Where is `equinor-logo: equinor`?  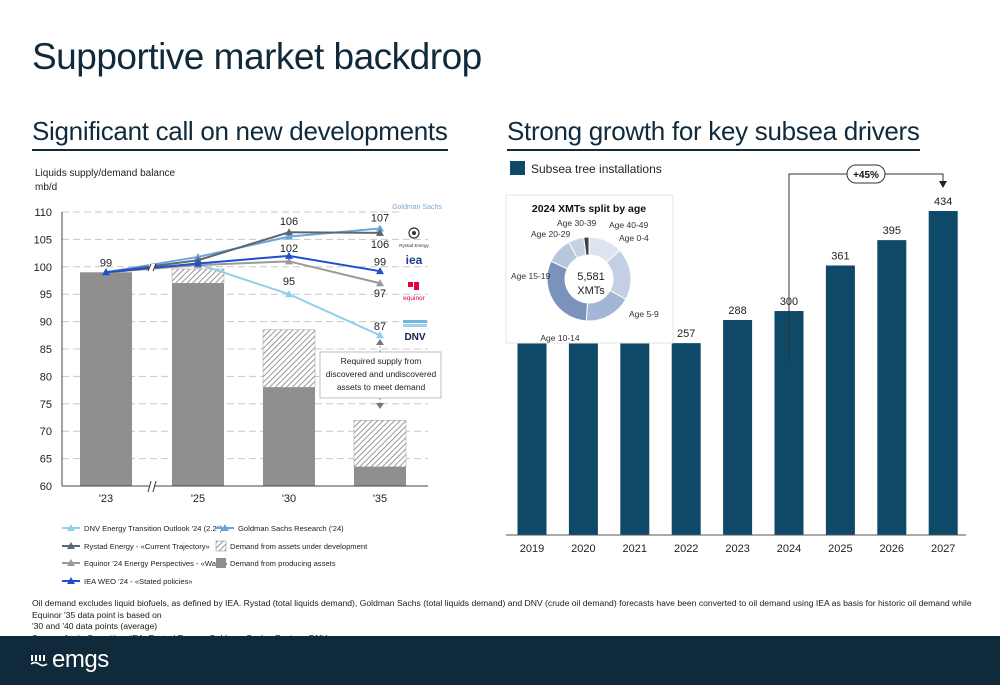
equinor-logo: equinor is located at coordinates (414, 292).